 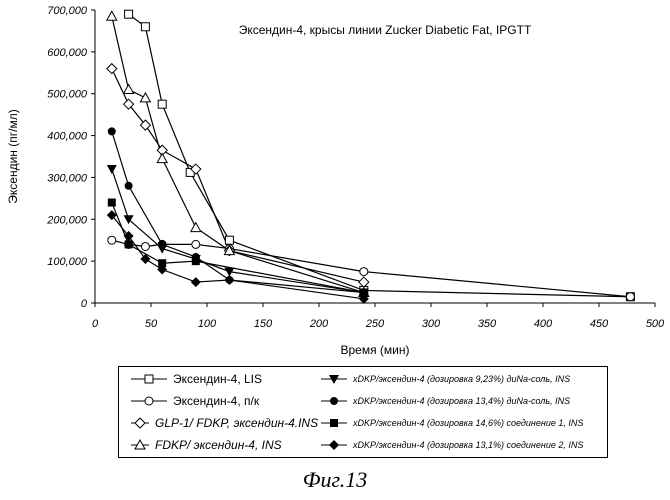 What do you see at coordinates (140, 423) in the screenshot?
I see `diamond-open-marker-icon` at bounding box center [140, 423].